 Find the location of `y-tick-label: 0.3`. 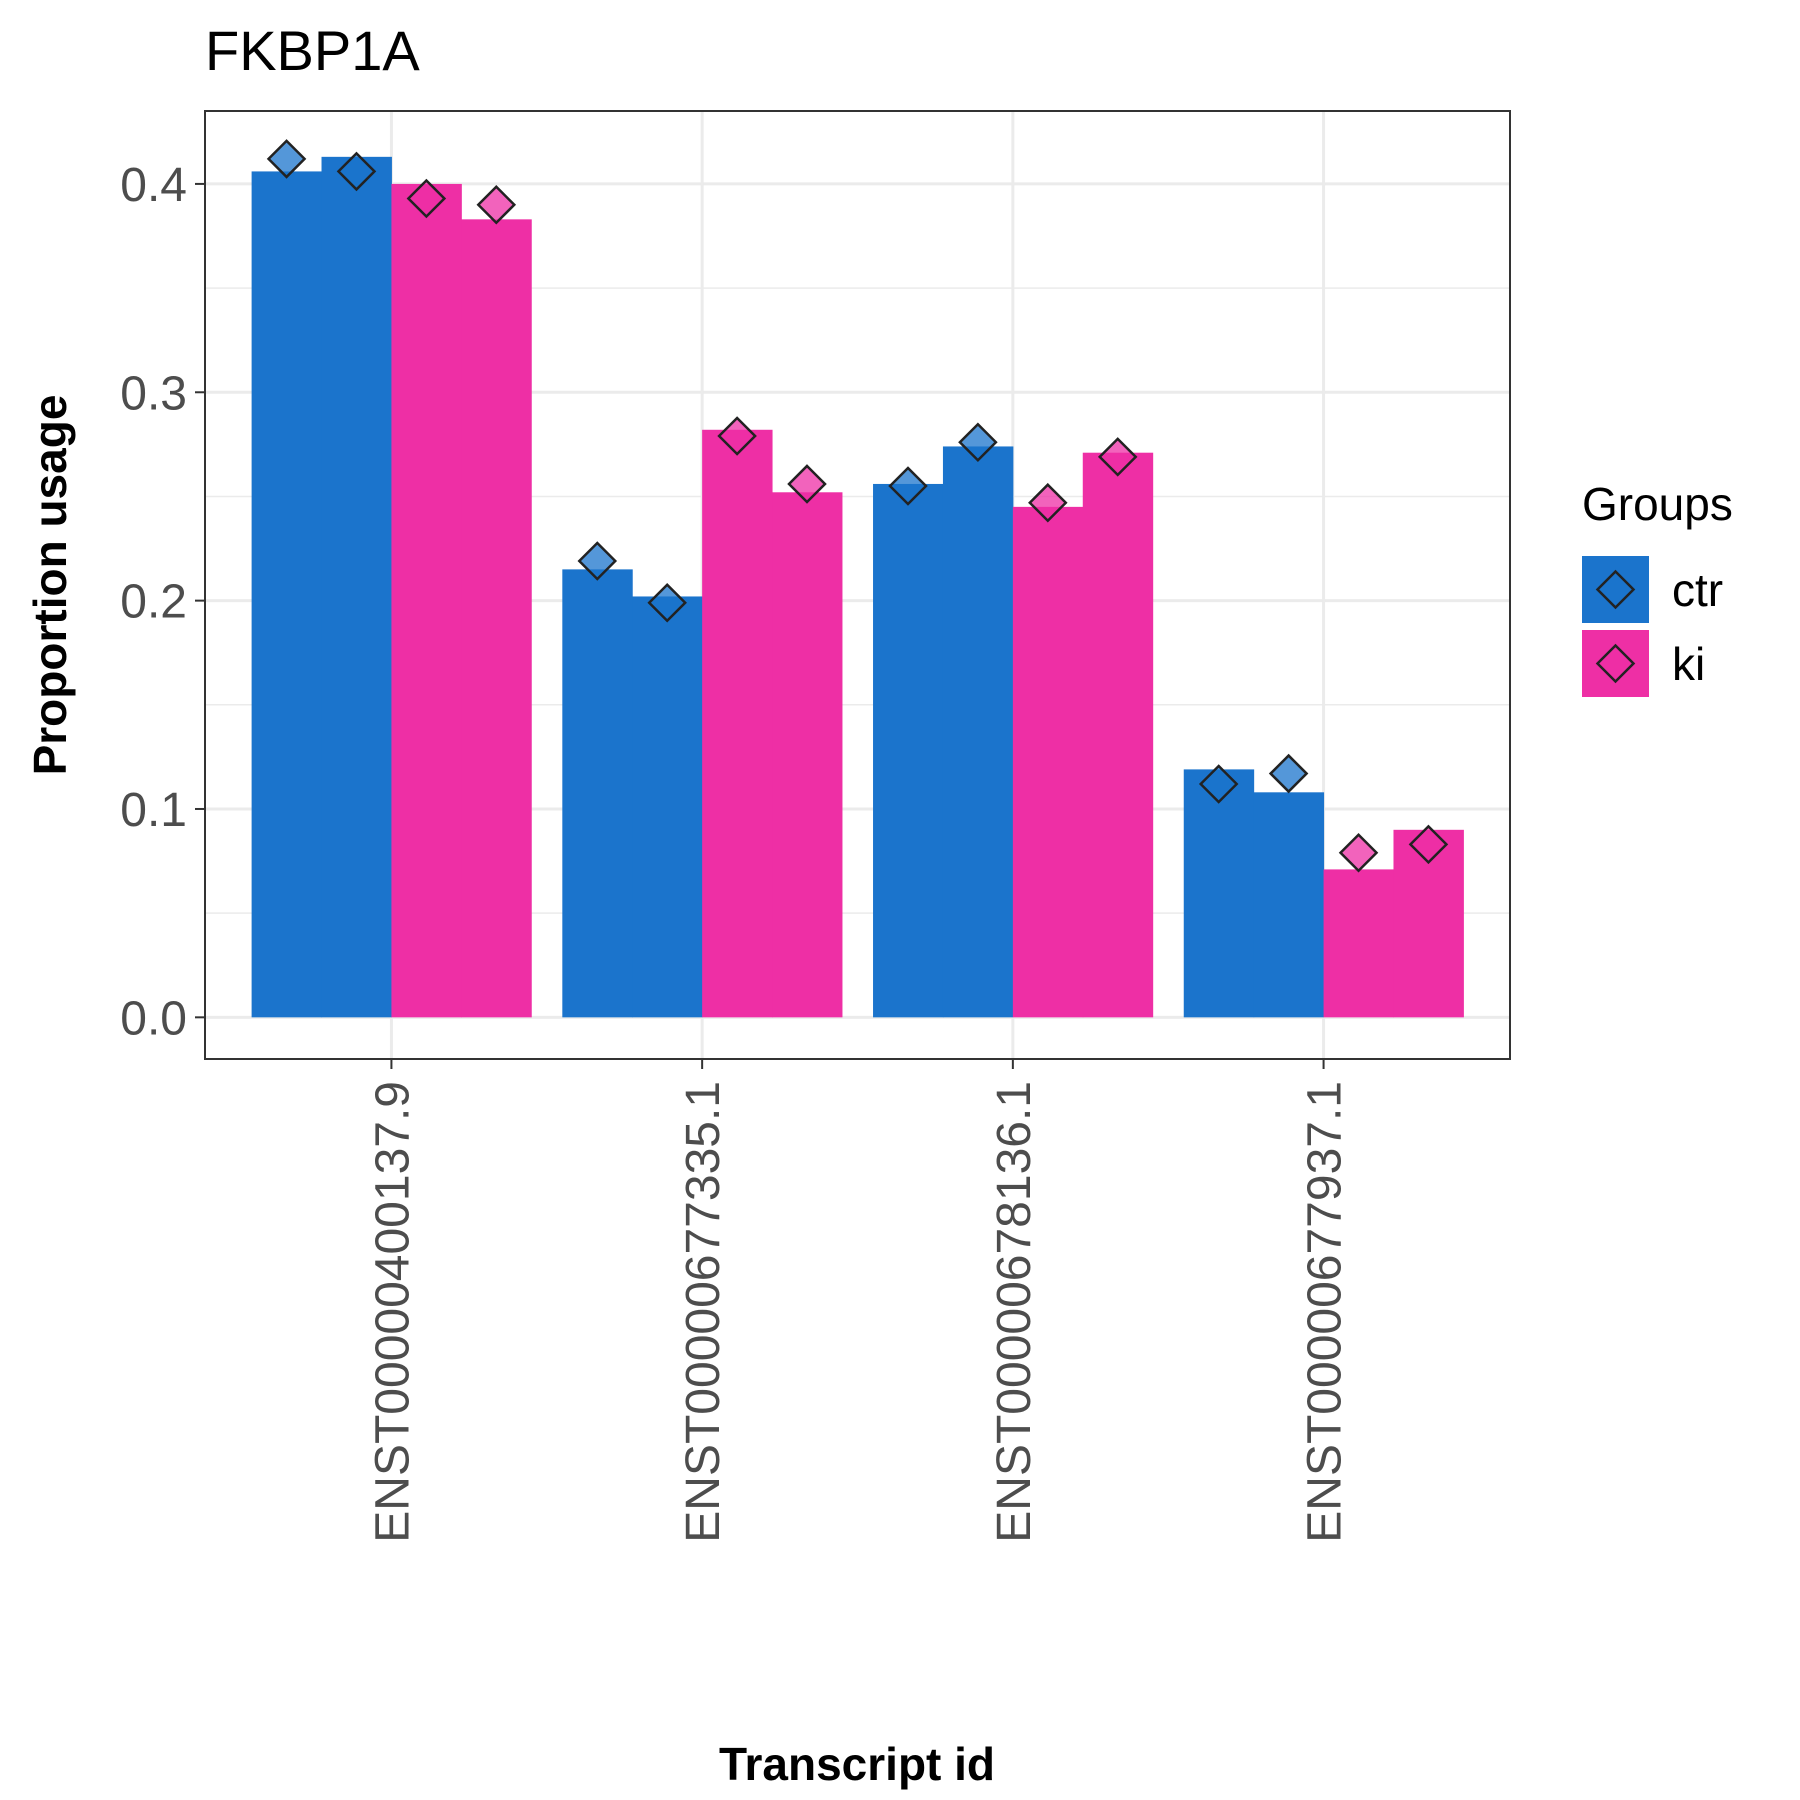

y-tick-label: 0.3 is located at coordinates (153, 393).